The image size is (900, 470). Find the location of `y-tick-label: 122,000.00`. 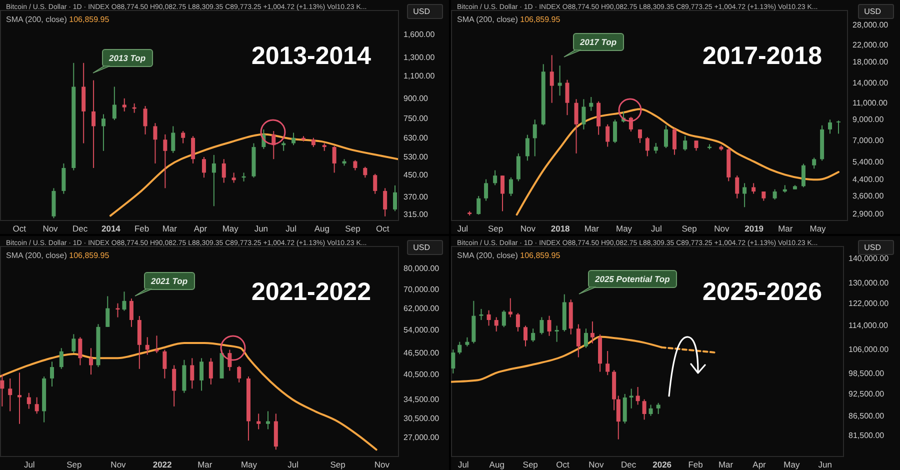

y-tick-label: 122,000.00 is located at coordinates (869, 303).